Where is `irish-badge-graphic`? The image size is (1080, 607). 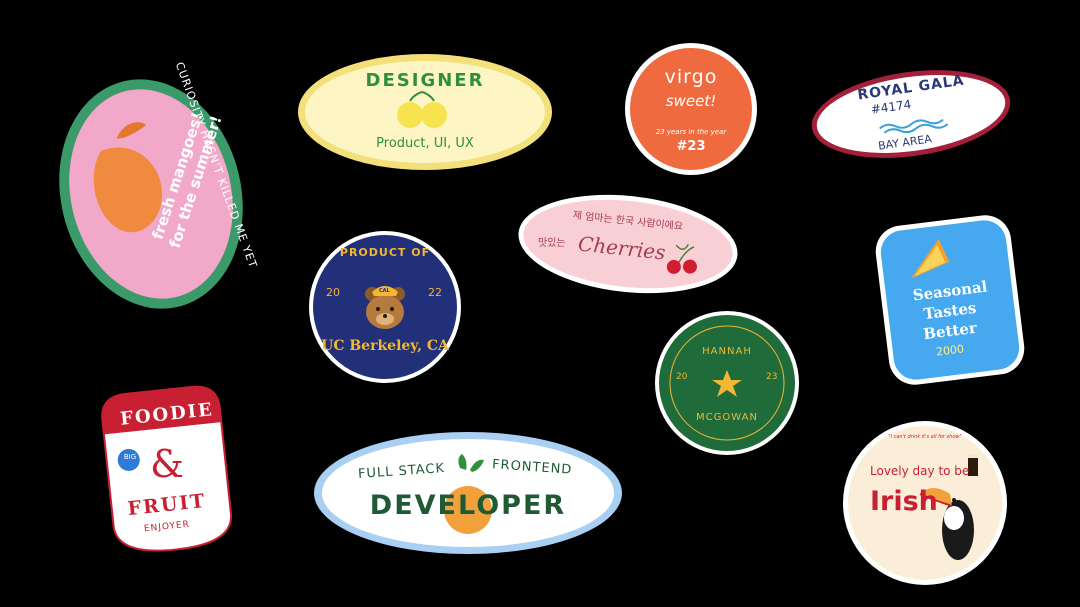 irish-badge-graphic is located at coordinates (925, 503).